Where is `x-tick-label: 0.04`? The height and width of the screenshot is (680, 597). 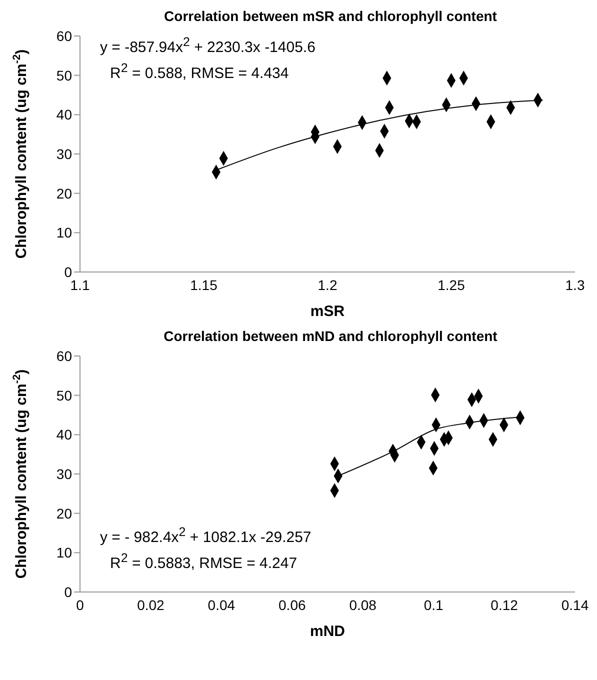
x-tick-label: 0.04 is located at coordinates (222, 604).